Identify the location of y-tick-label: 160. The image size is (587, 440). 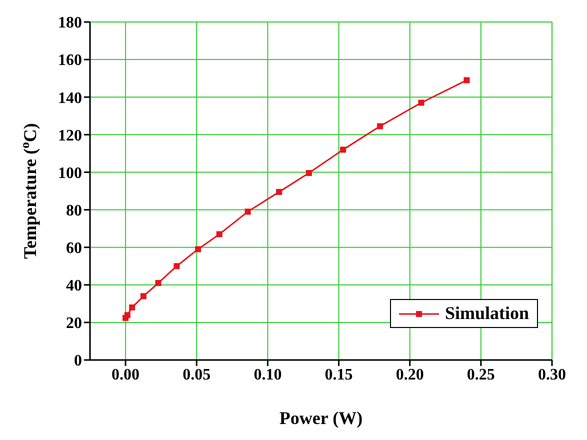
(70, 61).